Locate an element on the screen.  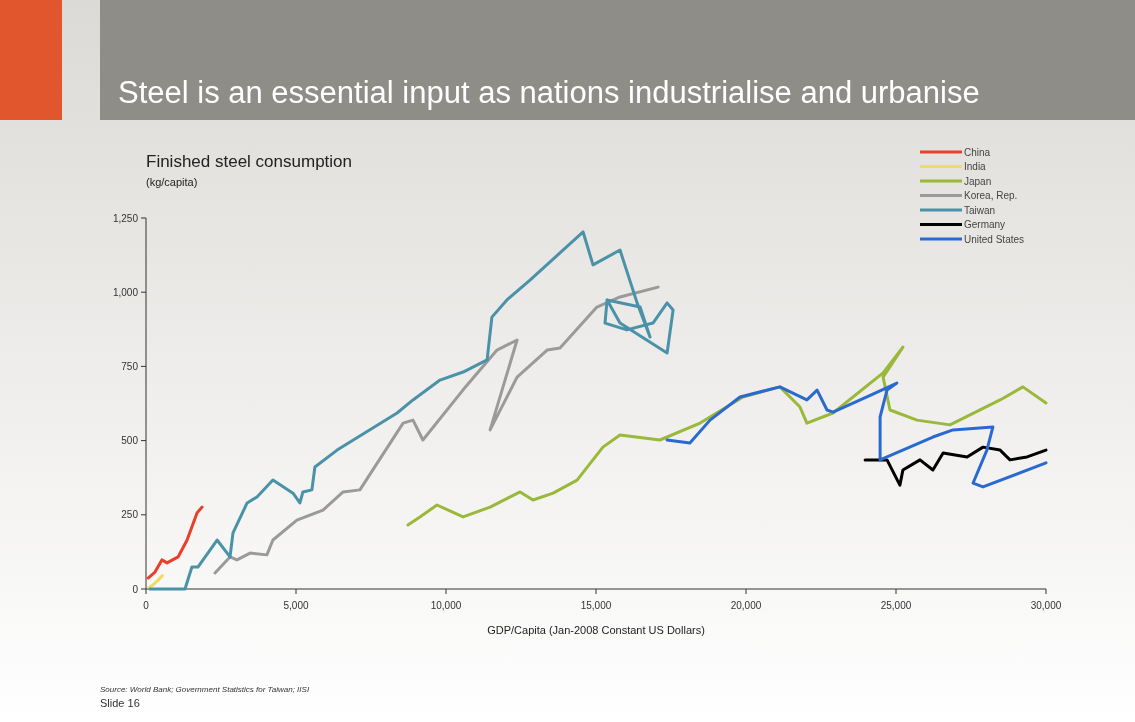
y-tick-label: 500 is located at coordinates (130, 441).